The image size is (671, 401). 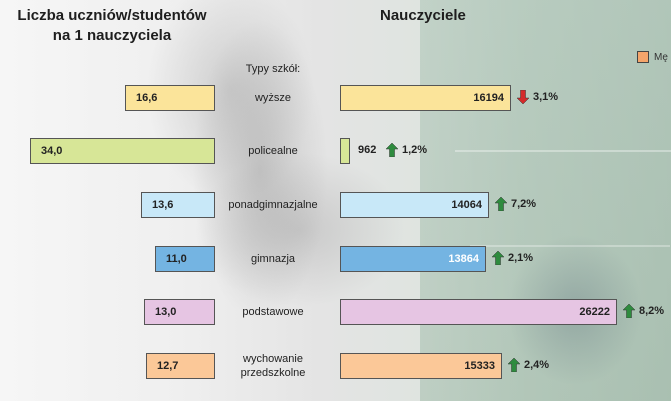 I want to click on category-label: wyższe, so click(x=273, y=98).